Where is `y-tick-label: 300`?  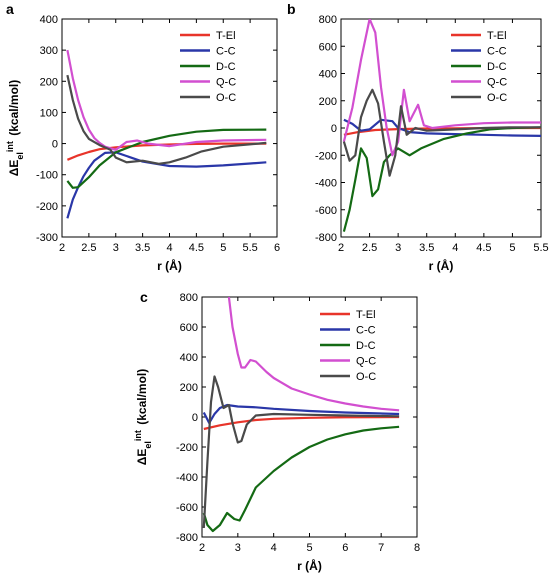 y-tick-label: 300 is located at coordinates (49, 51).